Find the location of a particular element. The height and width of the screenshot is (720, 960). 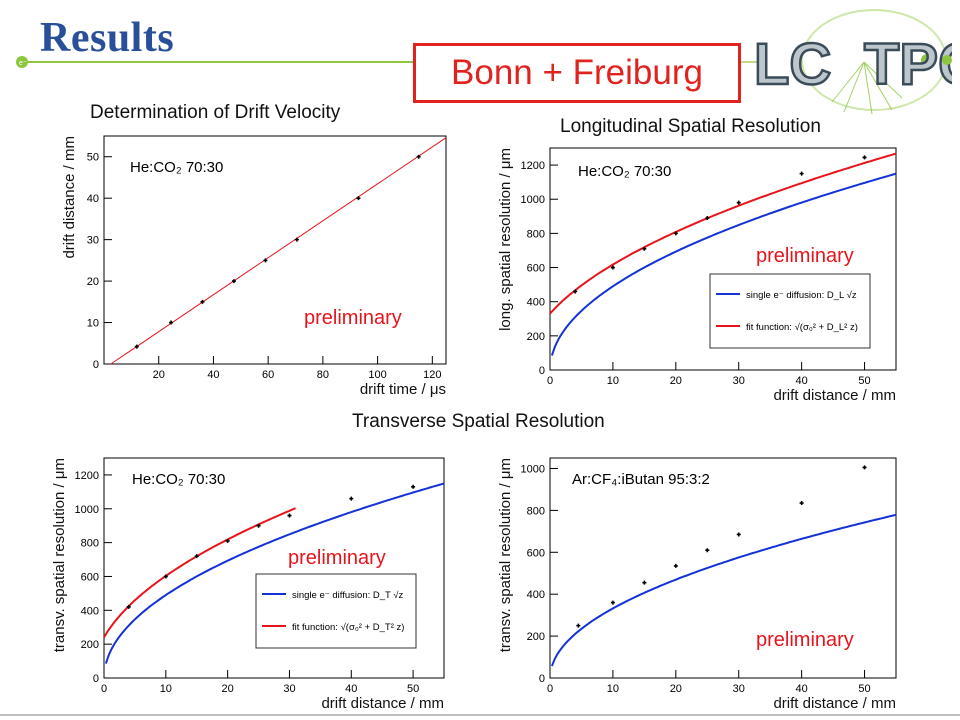

x-tick-label: 50 is located at coordinates (864, 689).